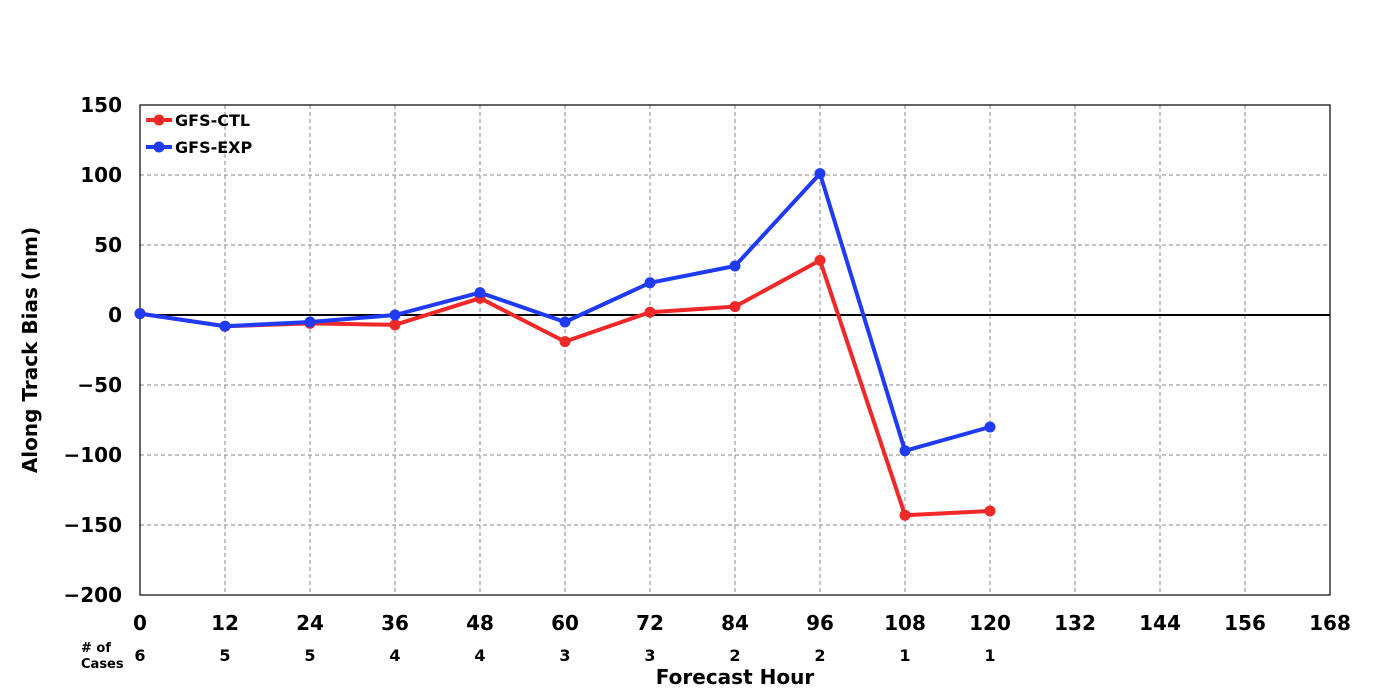 Image resolution: width=1400 pixels, height=700 pixels. What do you see at coordinates (538, 656) in the screenshot?
I see `cases-row: # of Cases 6 5 5 4 4 3 3 2 2 1 1` at bounding box center [538, 656].